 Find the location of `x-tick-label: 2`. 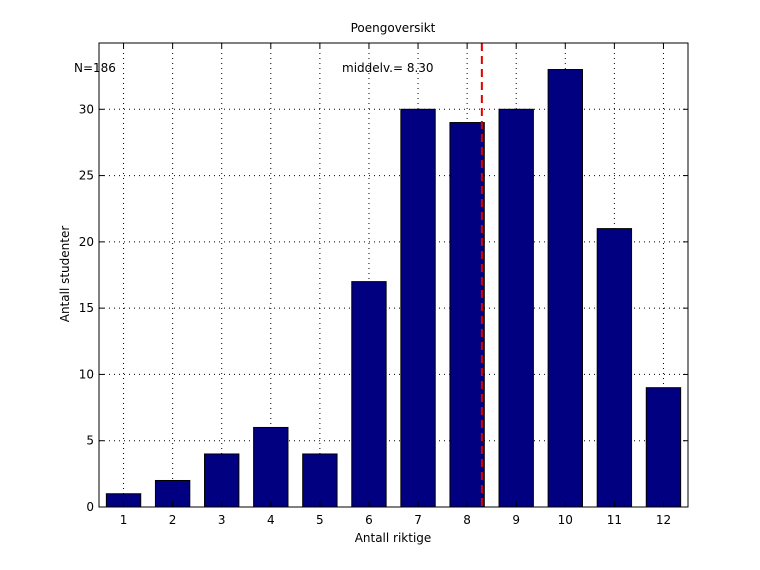

x-tick-label: 2 is located at coordinates (173, 520).